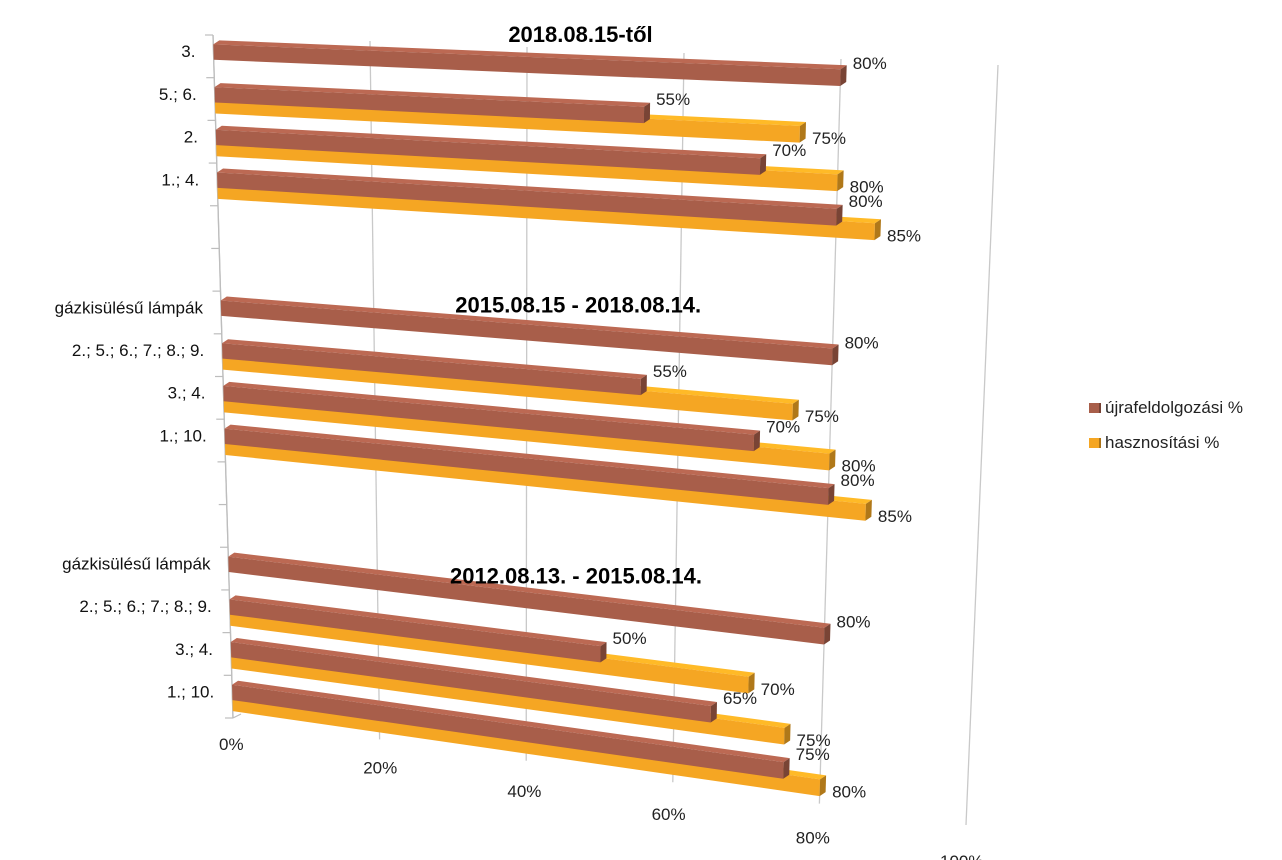  What do you see at coordinates (1162, 442) in the screenshot?
I see `legend-entry: hasznosítási %` at bounding box center [1162, 442].